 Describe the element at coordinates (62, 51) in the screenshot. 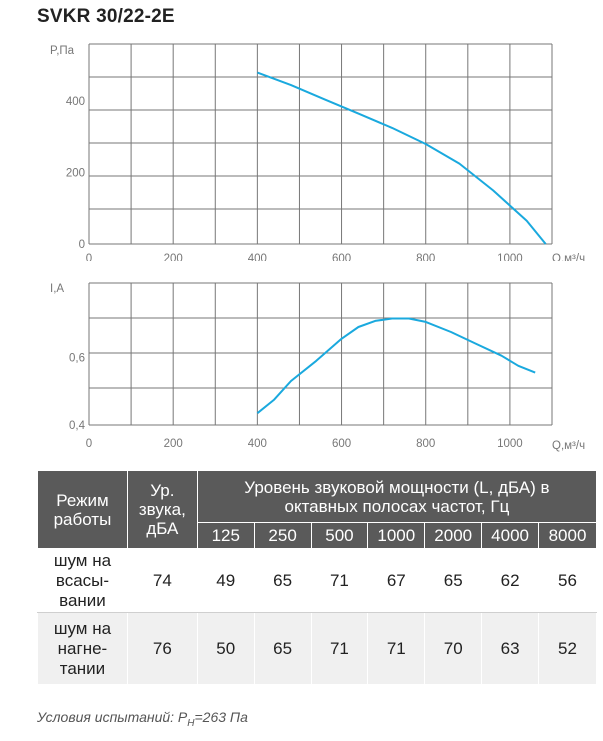

I see `pressure-y-axis-label: P,Па` at that location.